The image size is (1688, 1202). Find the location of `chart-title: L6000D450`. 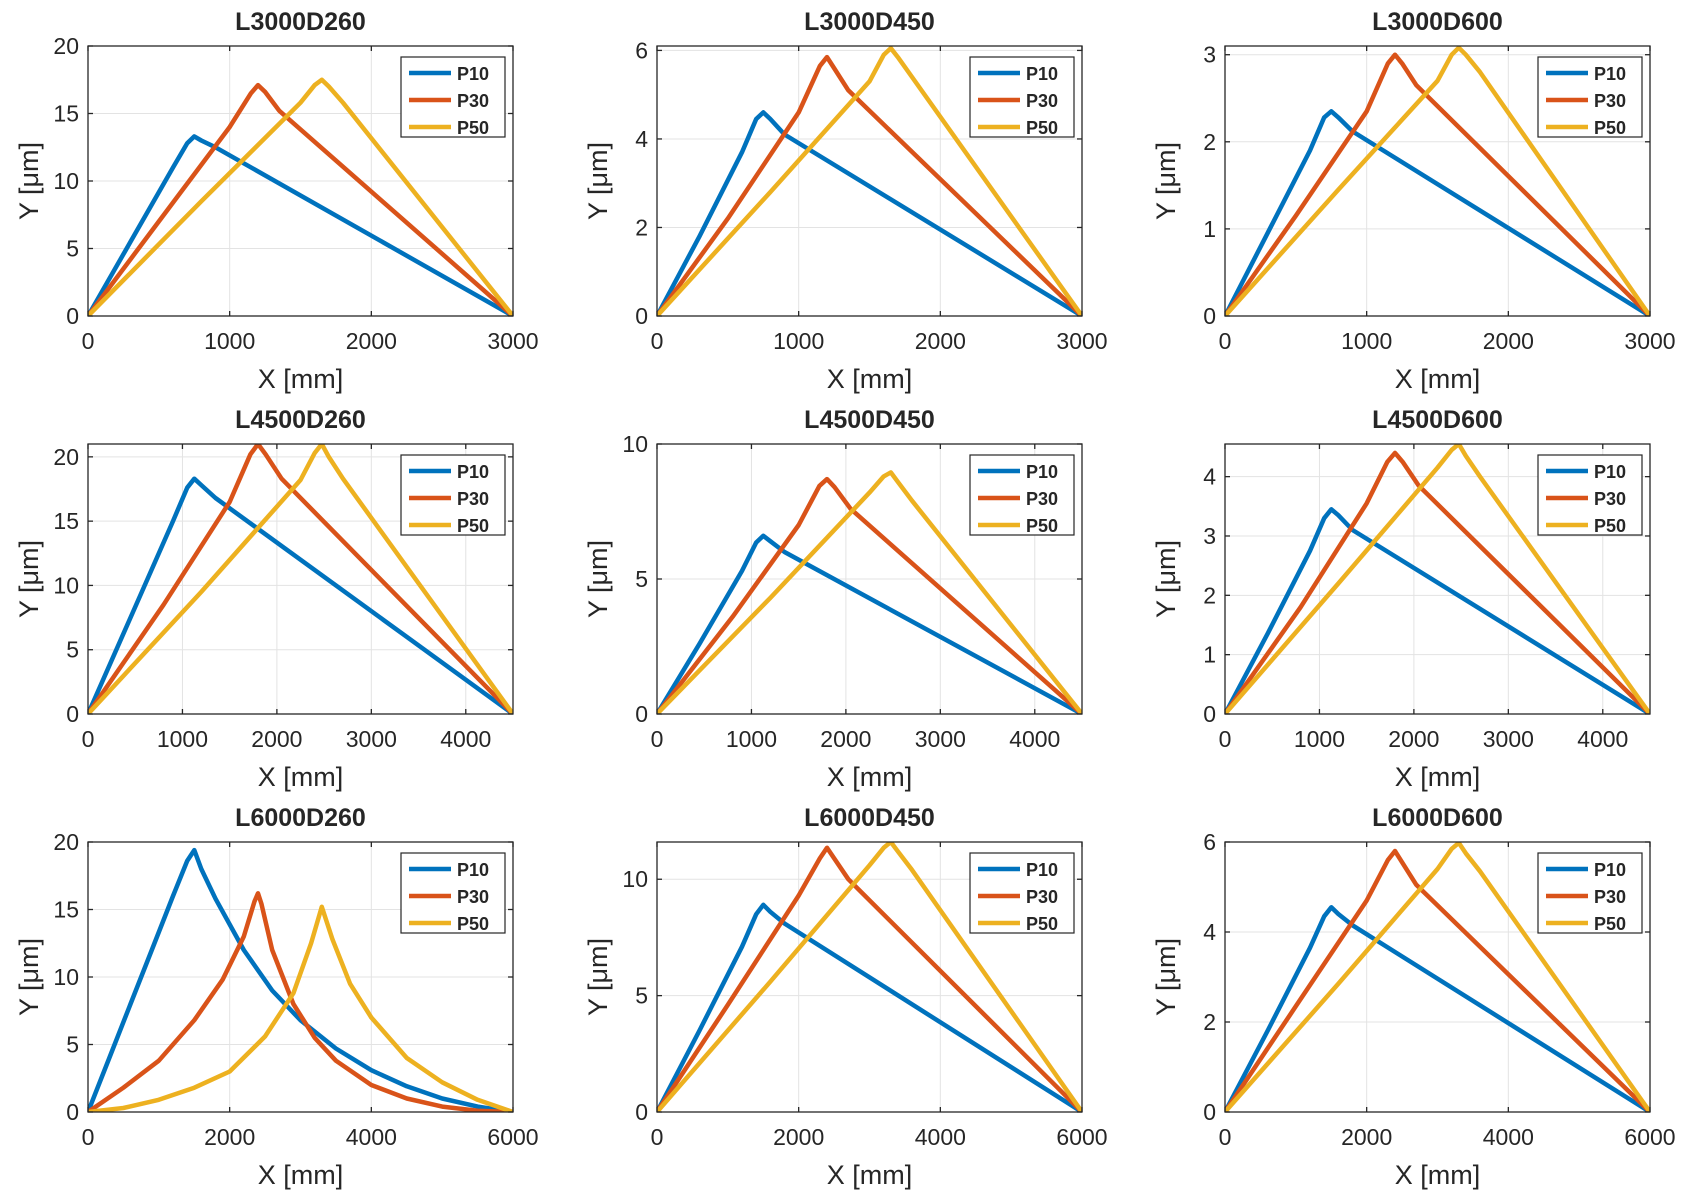

chart-title: L6000D450 is located at coordinates (869, 818).